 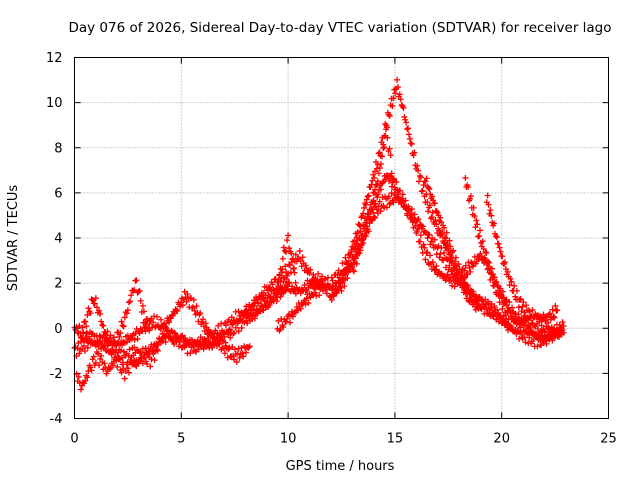 What do you see at coordinates (373, 198) in the screenshot?
I see `series-arc-h` at bounding box center [373, 198].